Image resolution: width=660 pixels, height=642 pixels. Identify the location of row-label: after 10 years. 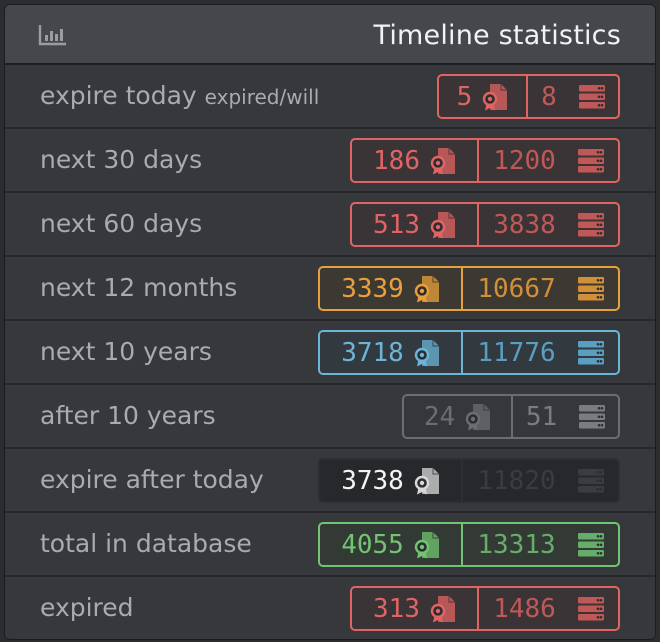
(128, 415).